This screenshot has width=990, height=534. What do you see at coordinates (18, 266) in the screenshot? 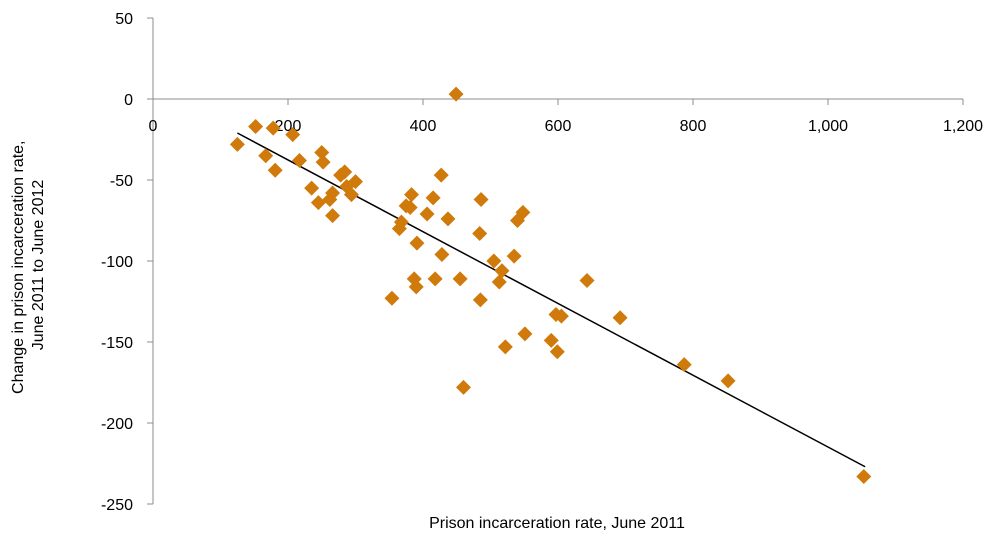
I see `y-axis-title-line-1: Change in prison incarceration rate,` at bounding box center [18, 266].